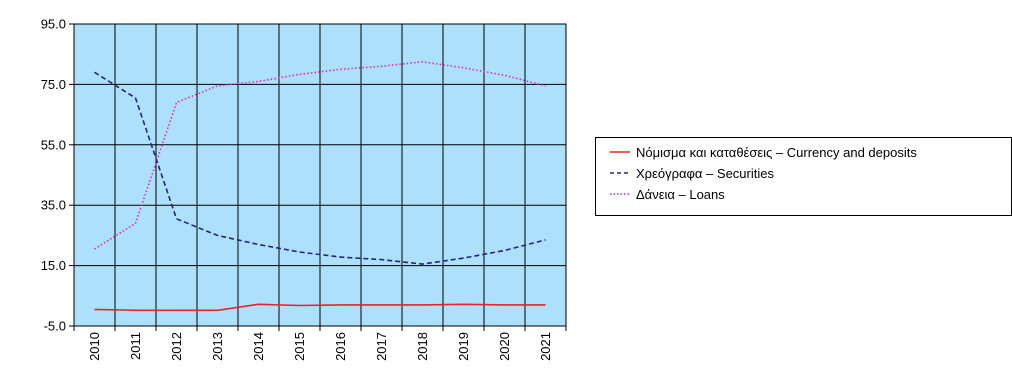  I want to click on x-tick-label: 2010, so click(94, 346).